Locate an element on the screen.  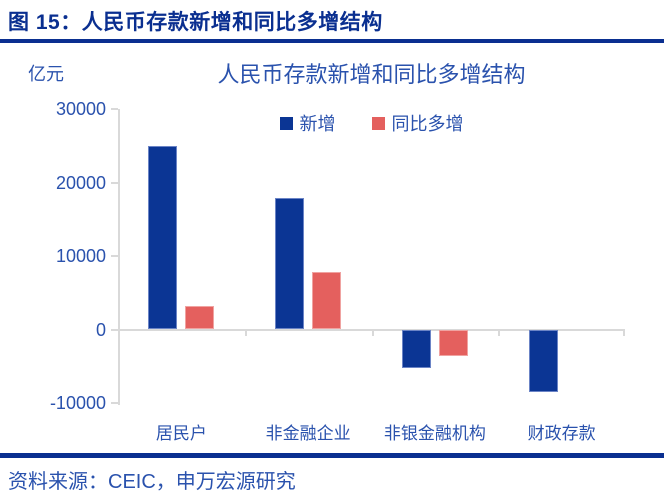
footer-divider is located at coordinates (332, 455).